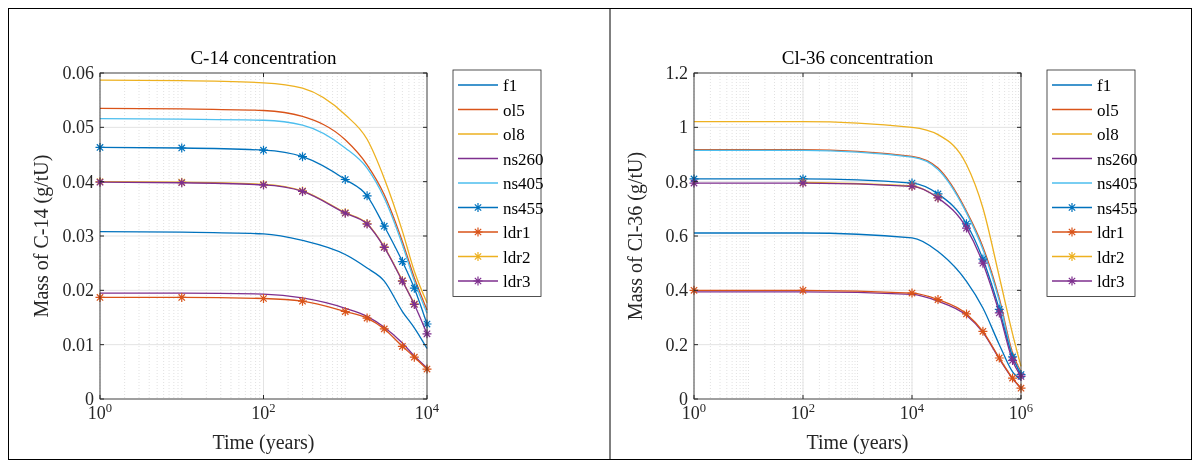  I want to click on y-tick-label: 0.03, so click(78, 236).